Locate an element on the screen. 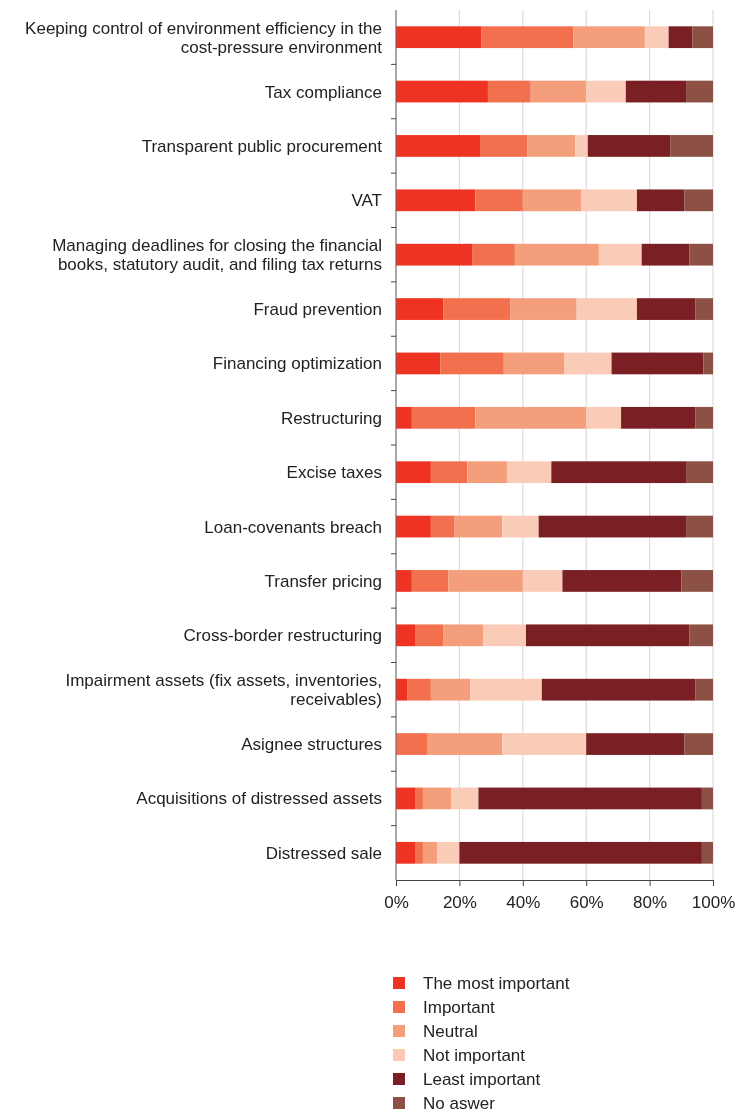 This screenshot has width=740, height=1111. y-tick-label: Fraud prevention is located at coordinates (317, 310).